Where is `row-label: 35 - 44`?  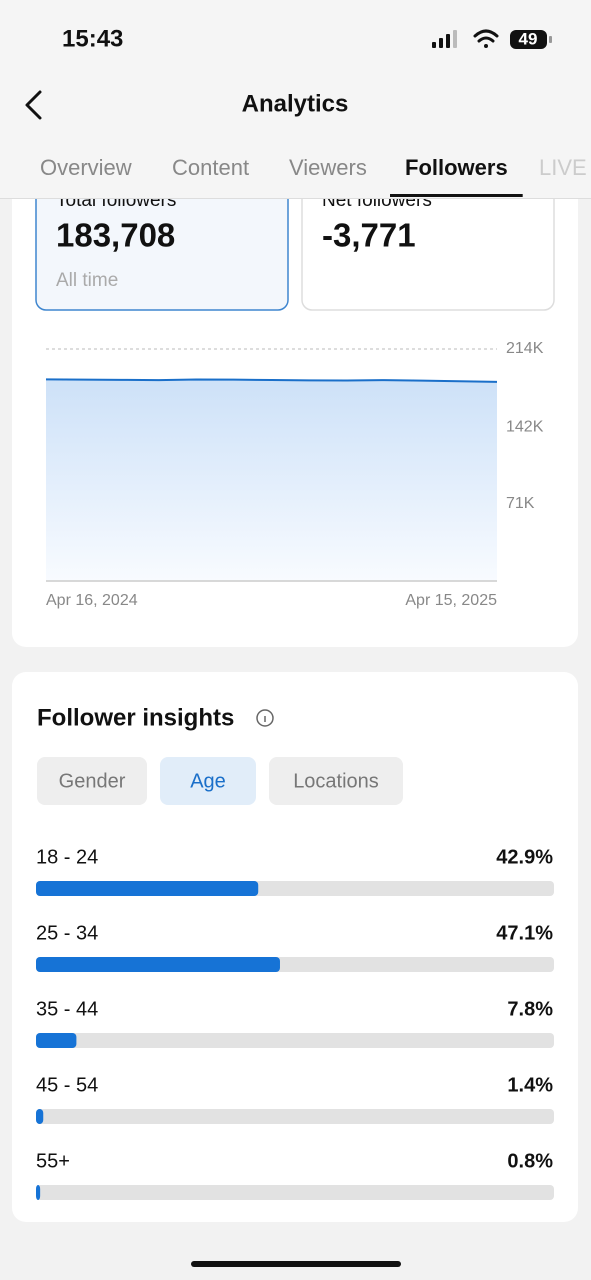
row-label: 35 - 44 is located at coordinates (67, 1009).